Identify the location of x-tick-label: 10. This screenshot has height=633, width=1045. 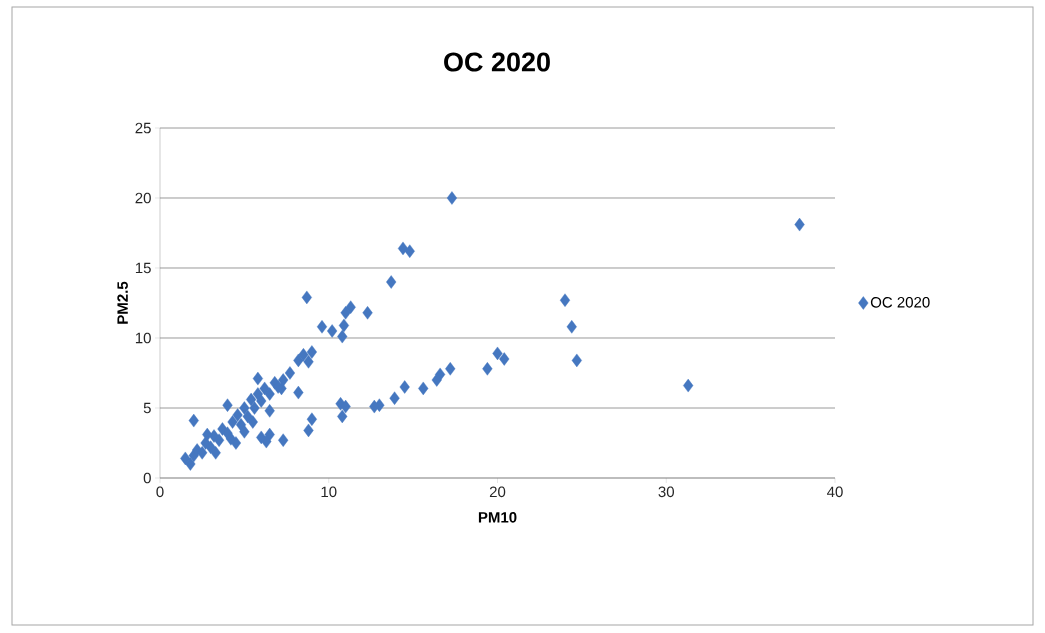
(329, 492).